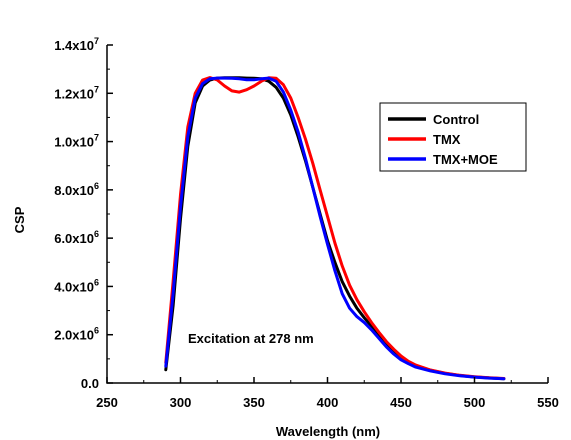 The height and width of the screenshot is (440, 571). I want to click on x-tick-label: 550, so click(548, 402).